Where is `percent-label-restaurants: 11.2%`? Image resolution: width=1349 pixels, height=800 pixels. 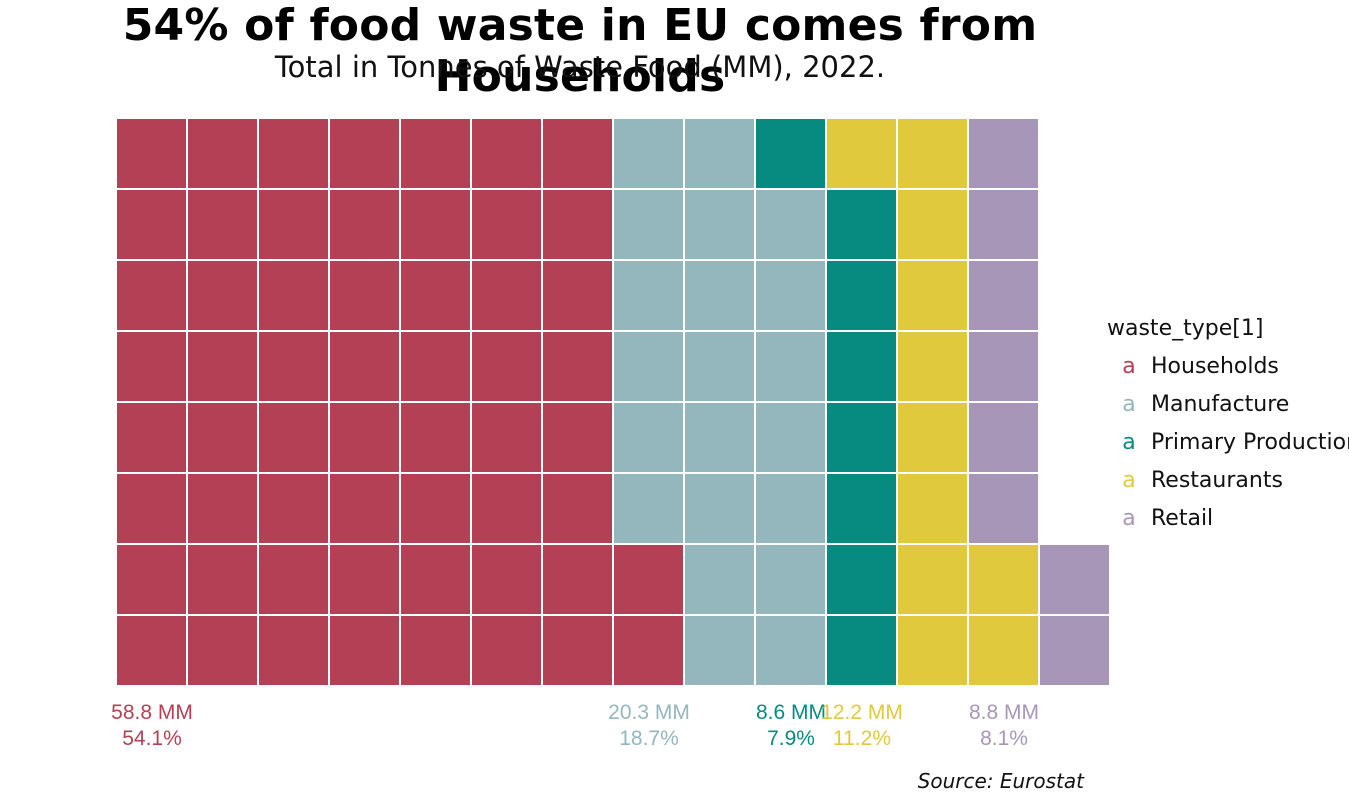 percent-label-restaurants: 11.2% is located at coordinates (862, 738).